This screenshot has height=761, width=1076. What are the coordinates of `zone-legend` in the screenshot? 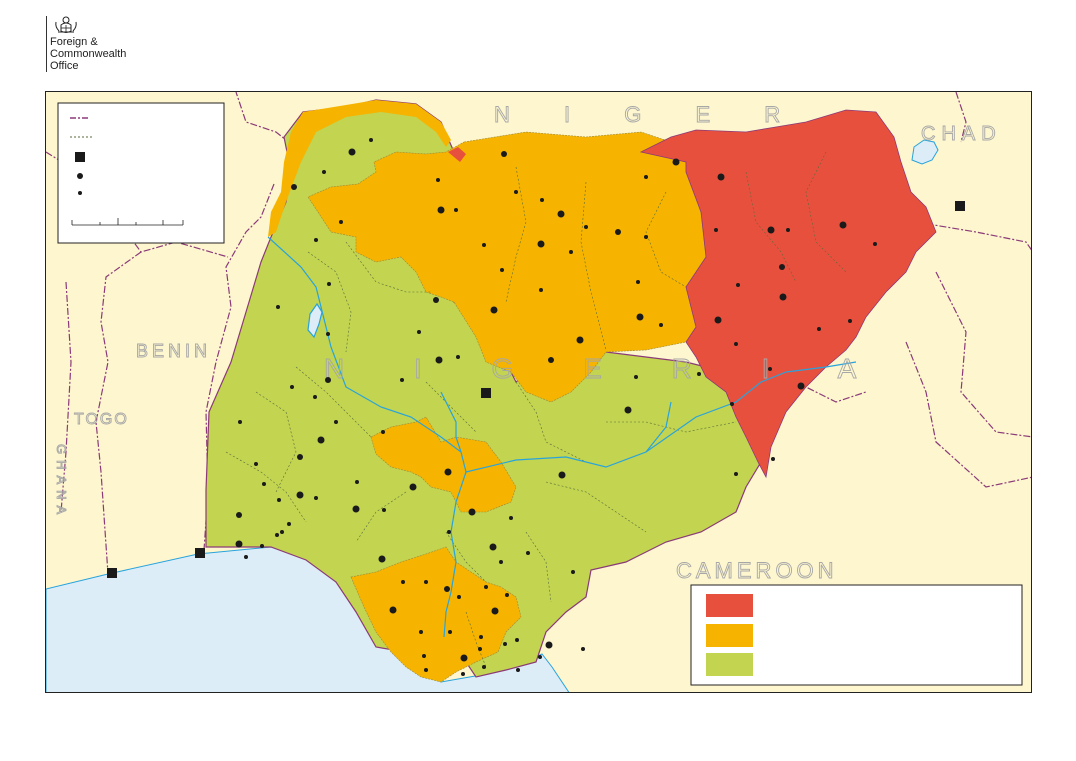 It's located at (856, 635).